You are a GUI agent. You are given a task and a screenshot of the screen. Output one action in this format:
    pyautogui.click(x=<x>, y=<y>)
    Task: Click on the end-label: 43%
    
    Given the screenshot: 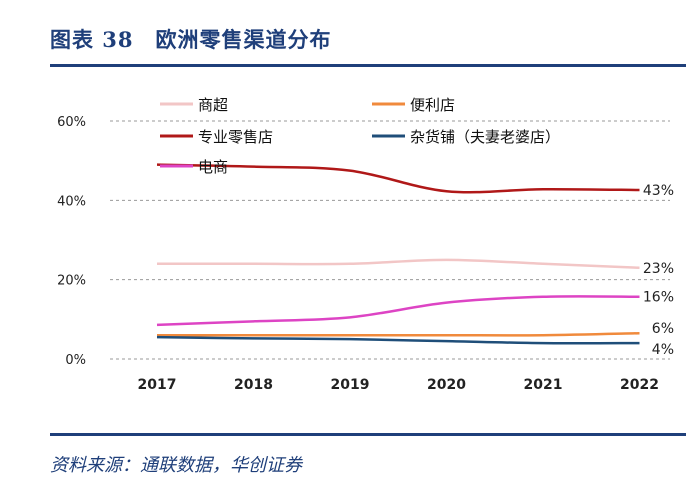 What is the action you would take?
    pyautogui.click(x=658, y=191)
    